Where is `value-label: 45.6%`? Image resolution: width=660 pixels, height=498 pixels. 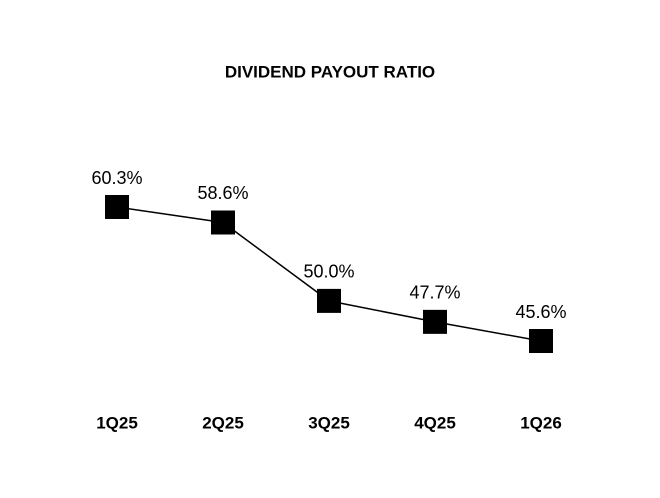
value-label: 45.6% is located at coordinates (540, 312).